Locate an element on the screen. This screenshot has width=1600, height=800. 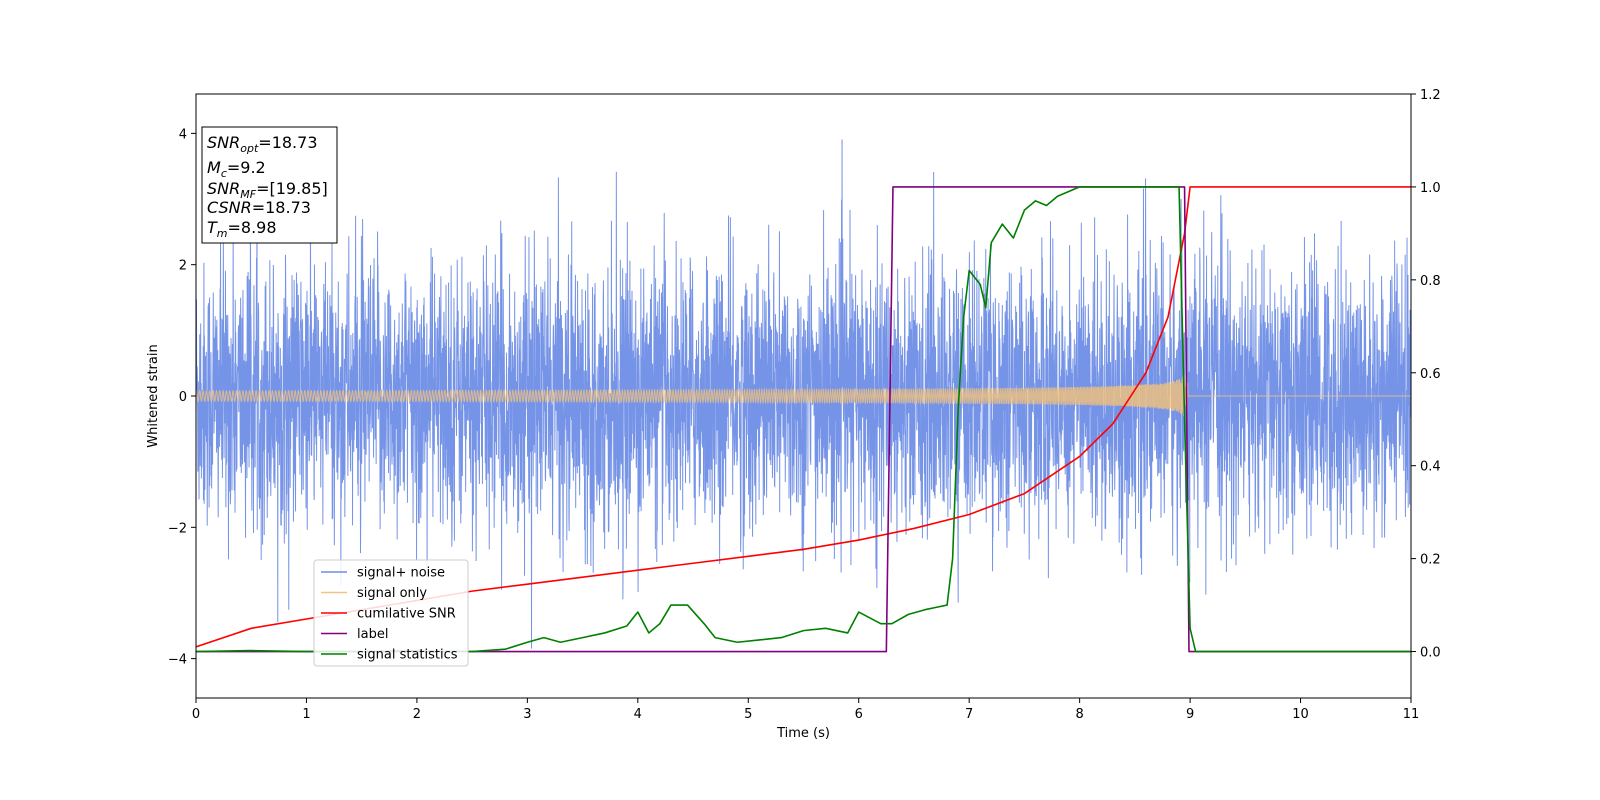
info-line: SNRopt=18.73 is located at coordinates (262, 144).